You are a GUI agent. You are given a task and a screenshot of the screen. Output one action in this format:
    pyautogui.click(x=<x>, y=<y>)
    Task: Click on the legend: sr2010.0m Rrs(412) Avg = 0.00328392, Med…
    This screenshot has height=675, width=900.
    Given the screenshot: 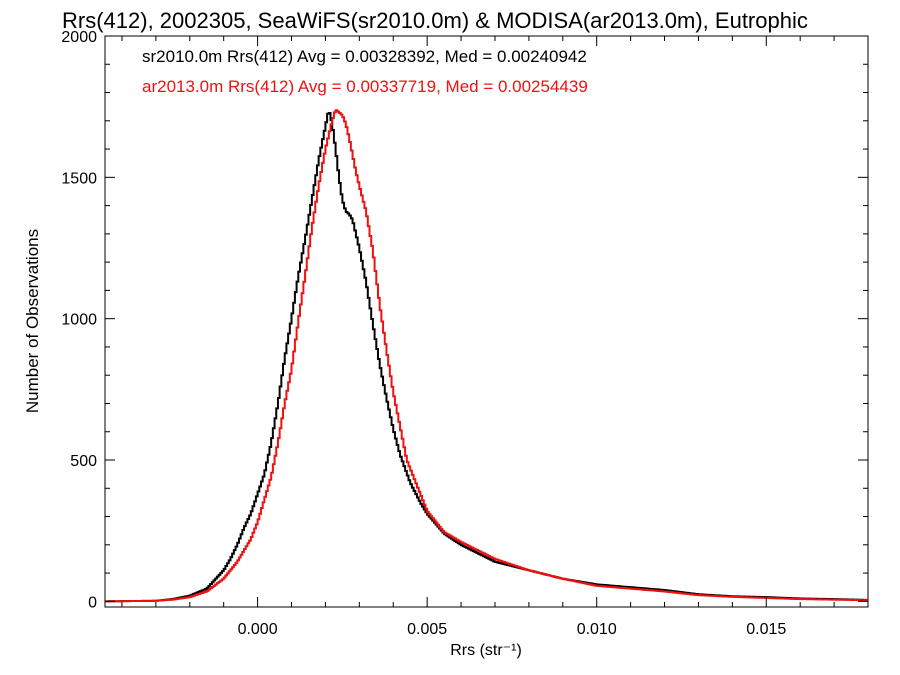 What is the action you would take?
    pyautogui.click(x=365, y=71)
    